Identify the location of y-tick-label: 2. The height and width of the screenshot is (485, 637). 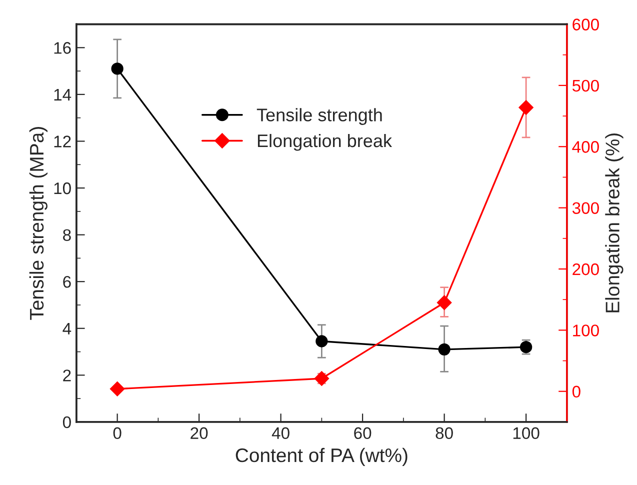
(67, 376).